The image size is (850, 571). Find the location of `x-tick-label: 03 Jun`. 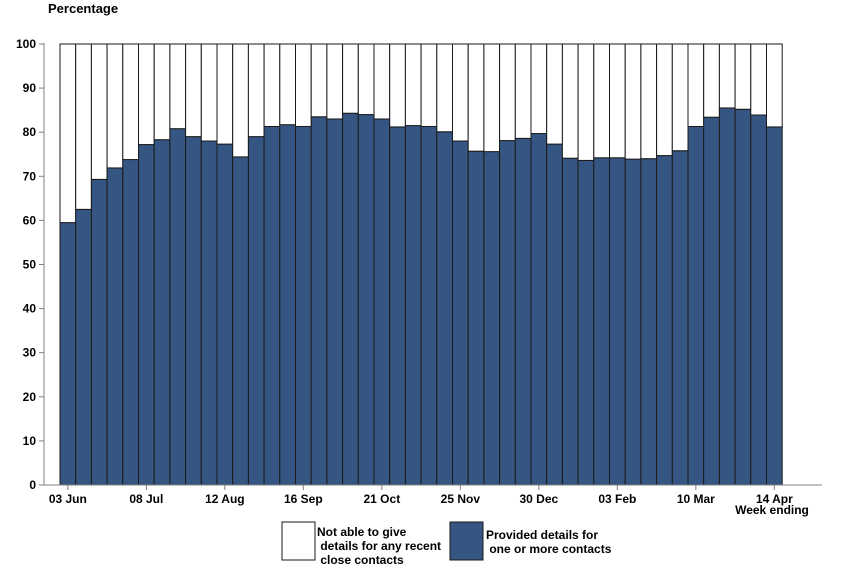

x-tick-label: 03 Jun is located at coordinates (68, 499).